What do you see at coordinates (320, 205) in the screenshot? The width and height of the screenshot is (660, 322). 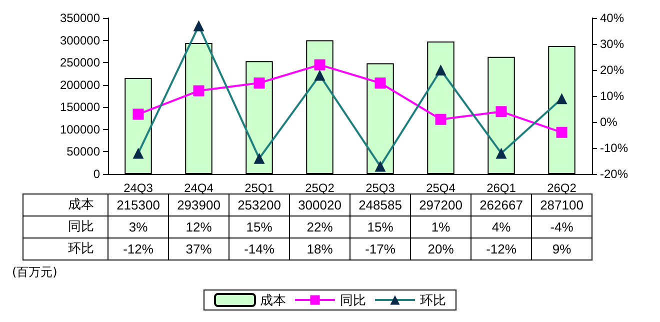 I see `data-label: 300020` at bounding box center [320, 205].